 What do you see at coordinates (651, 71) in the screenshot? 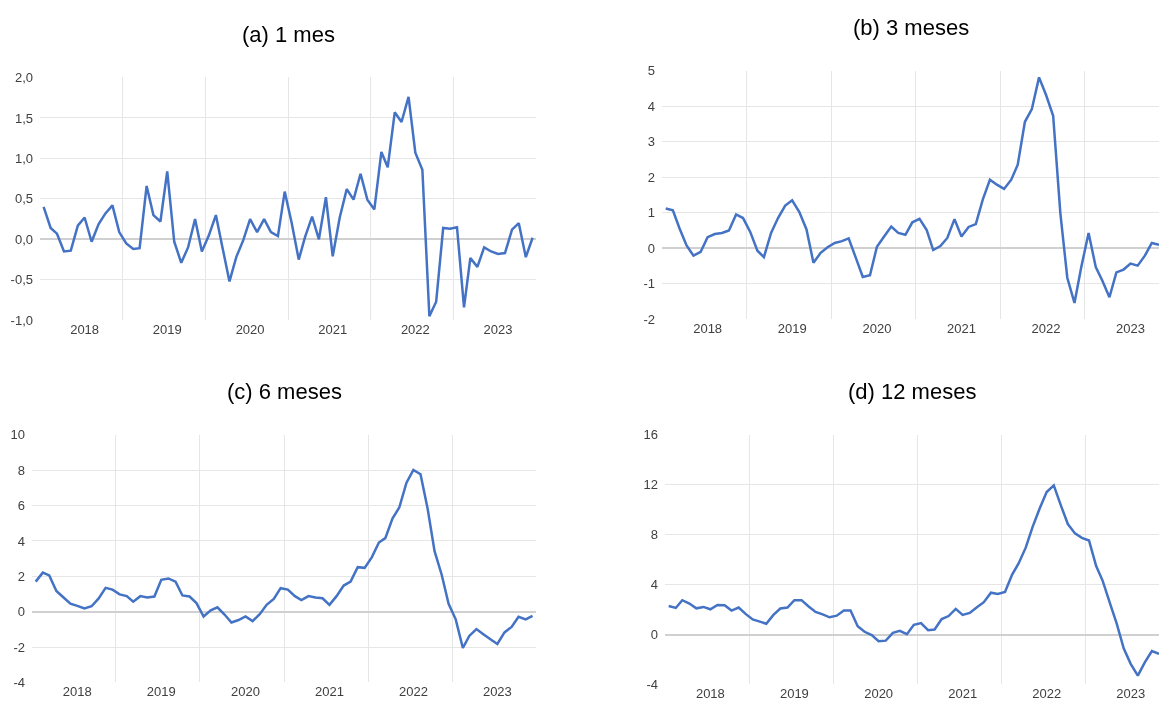
I see `y-tick-label: 5` at bounding box center [651, 71].